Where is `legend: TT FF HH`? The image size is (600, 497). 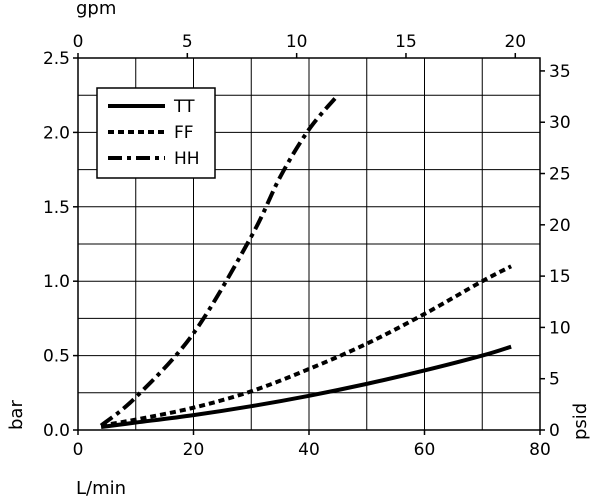 legend: TT FF HH is located at coordinates (156, 133).